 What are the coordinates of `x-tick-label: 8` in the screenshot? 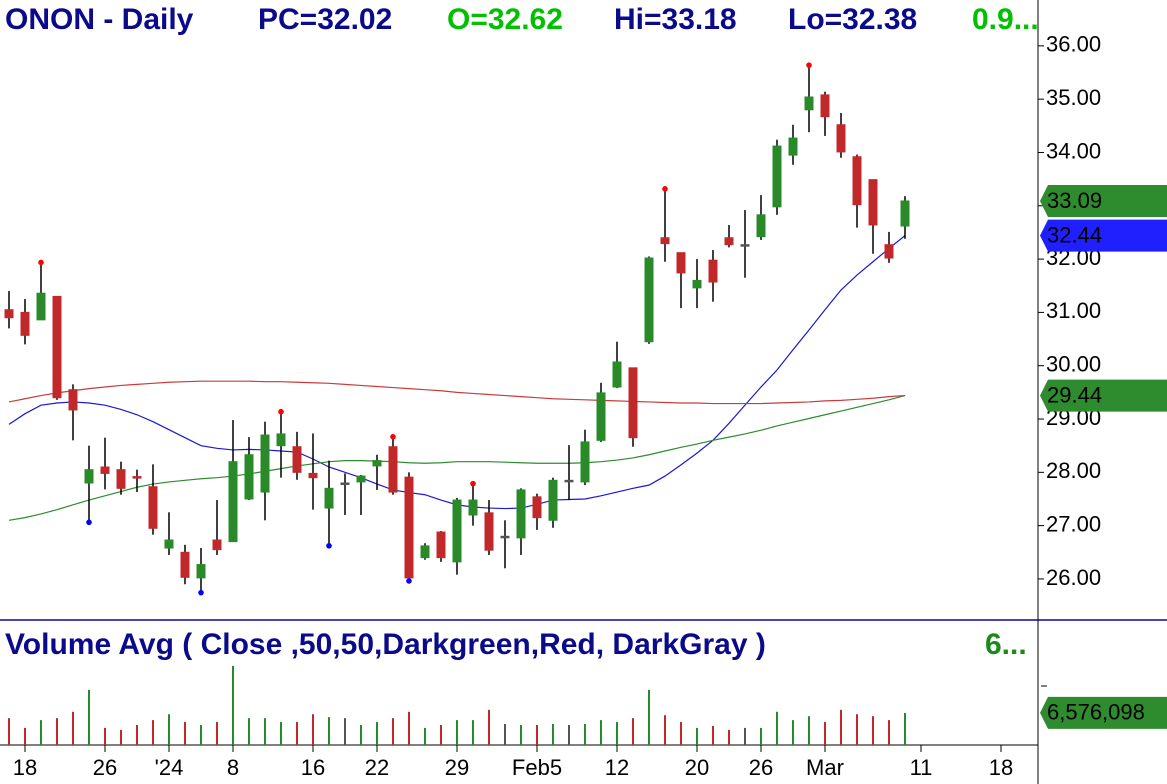 It's located at (233, 767).